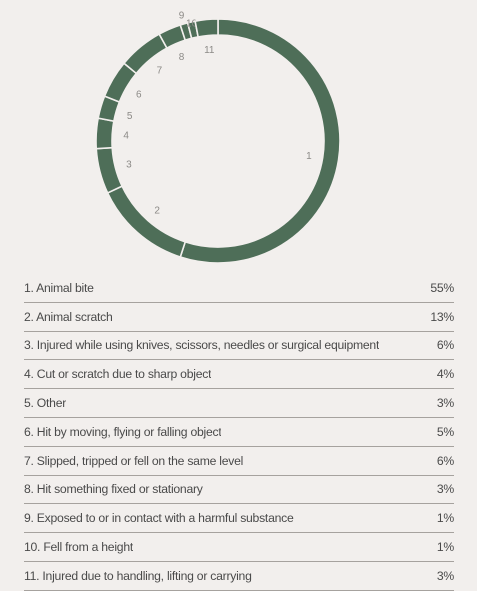 This screenshot has width=477, height=591. Describe the element at coordinates (157, 211) in the screenshot. I see `slice-number-label: 2` at that location.